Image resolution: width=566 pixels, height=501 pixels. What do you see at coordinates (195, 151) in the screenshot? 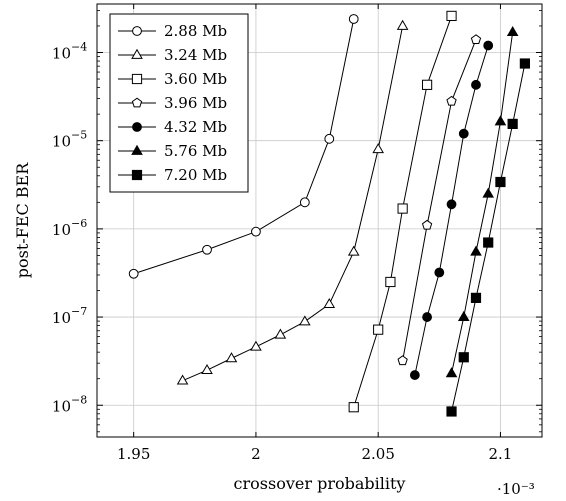
I see `legend-entry: 5.76 Mb` at bounding box center [195, 151].